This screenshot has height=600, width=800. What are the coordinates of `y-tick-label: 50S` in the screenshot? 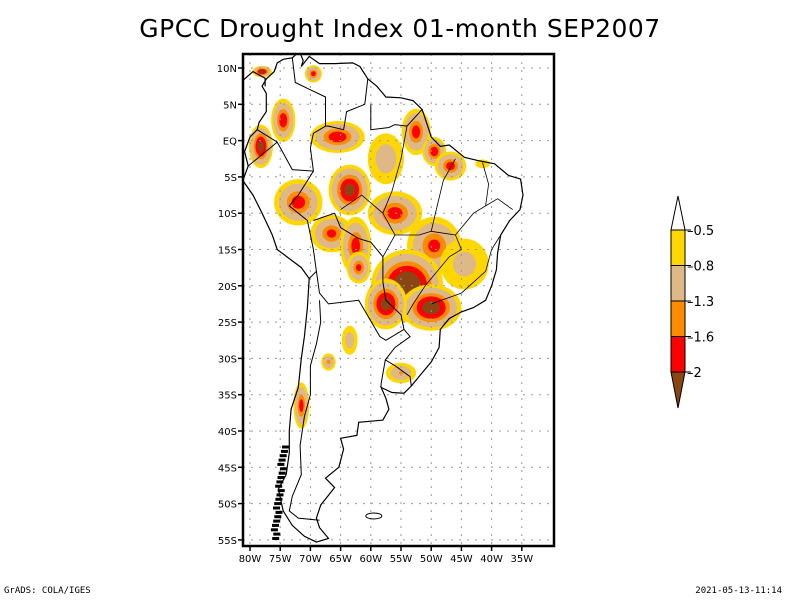 It's located at (227, 505).